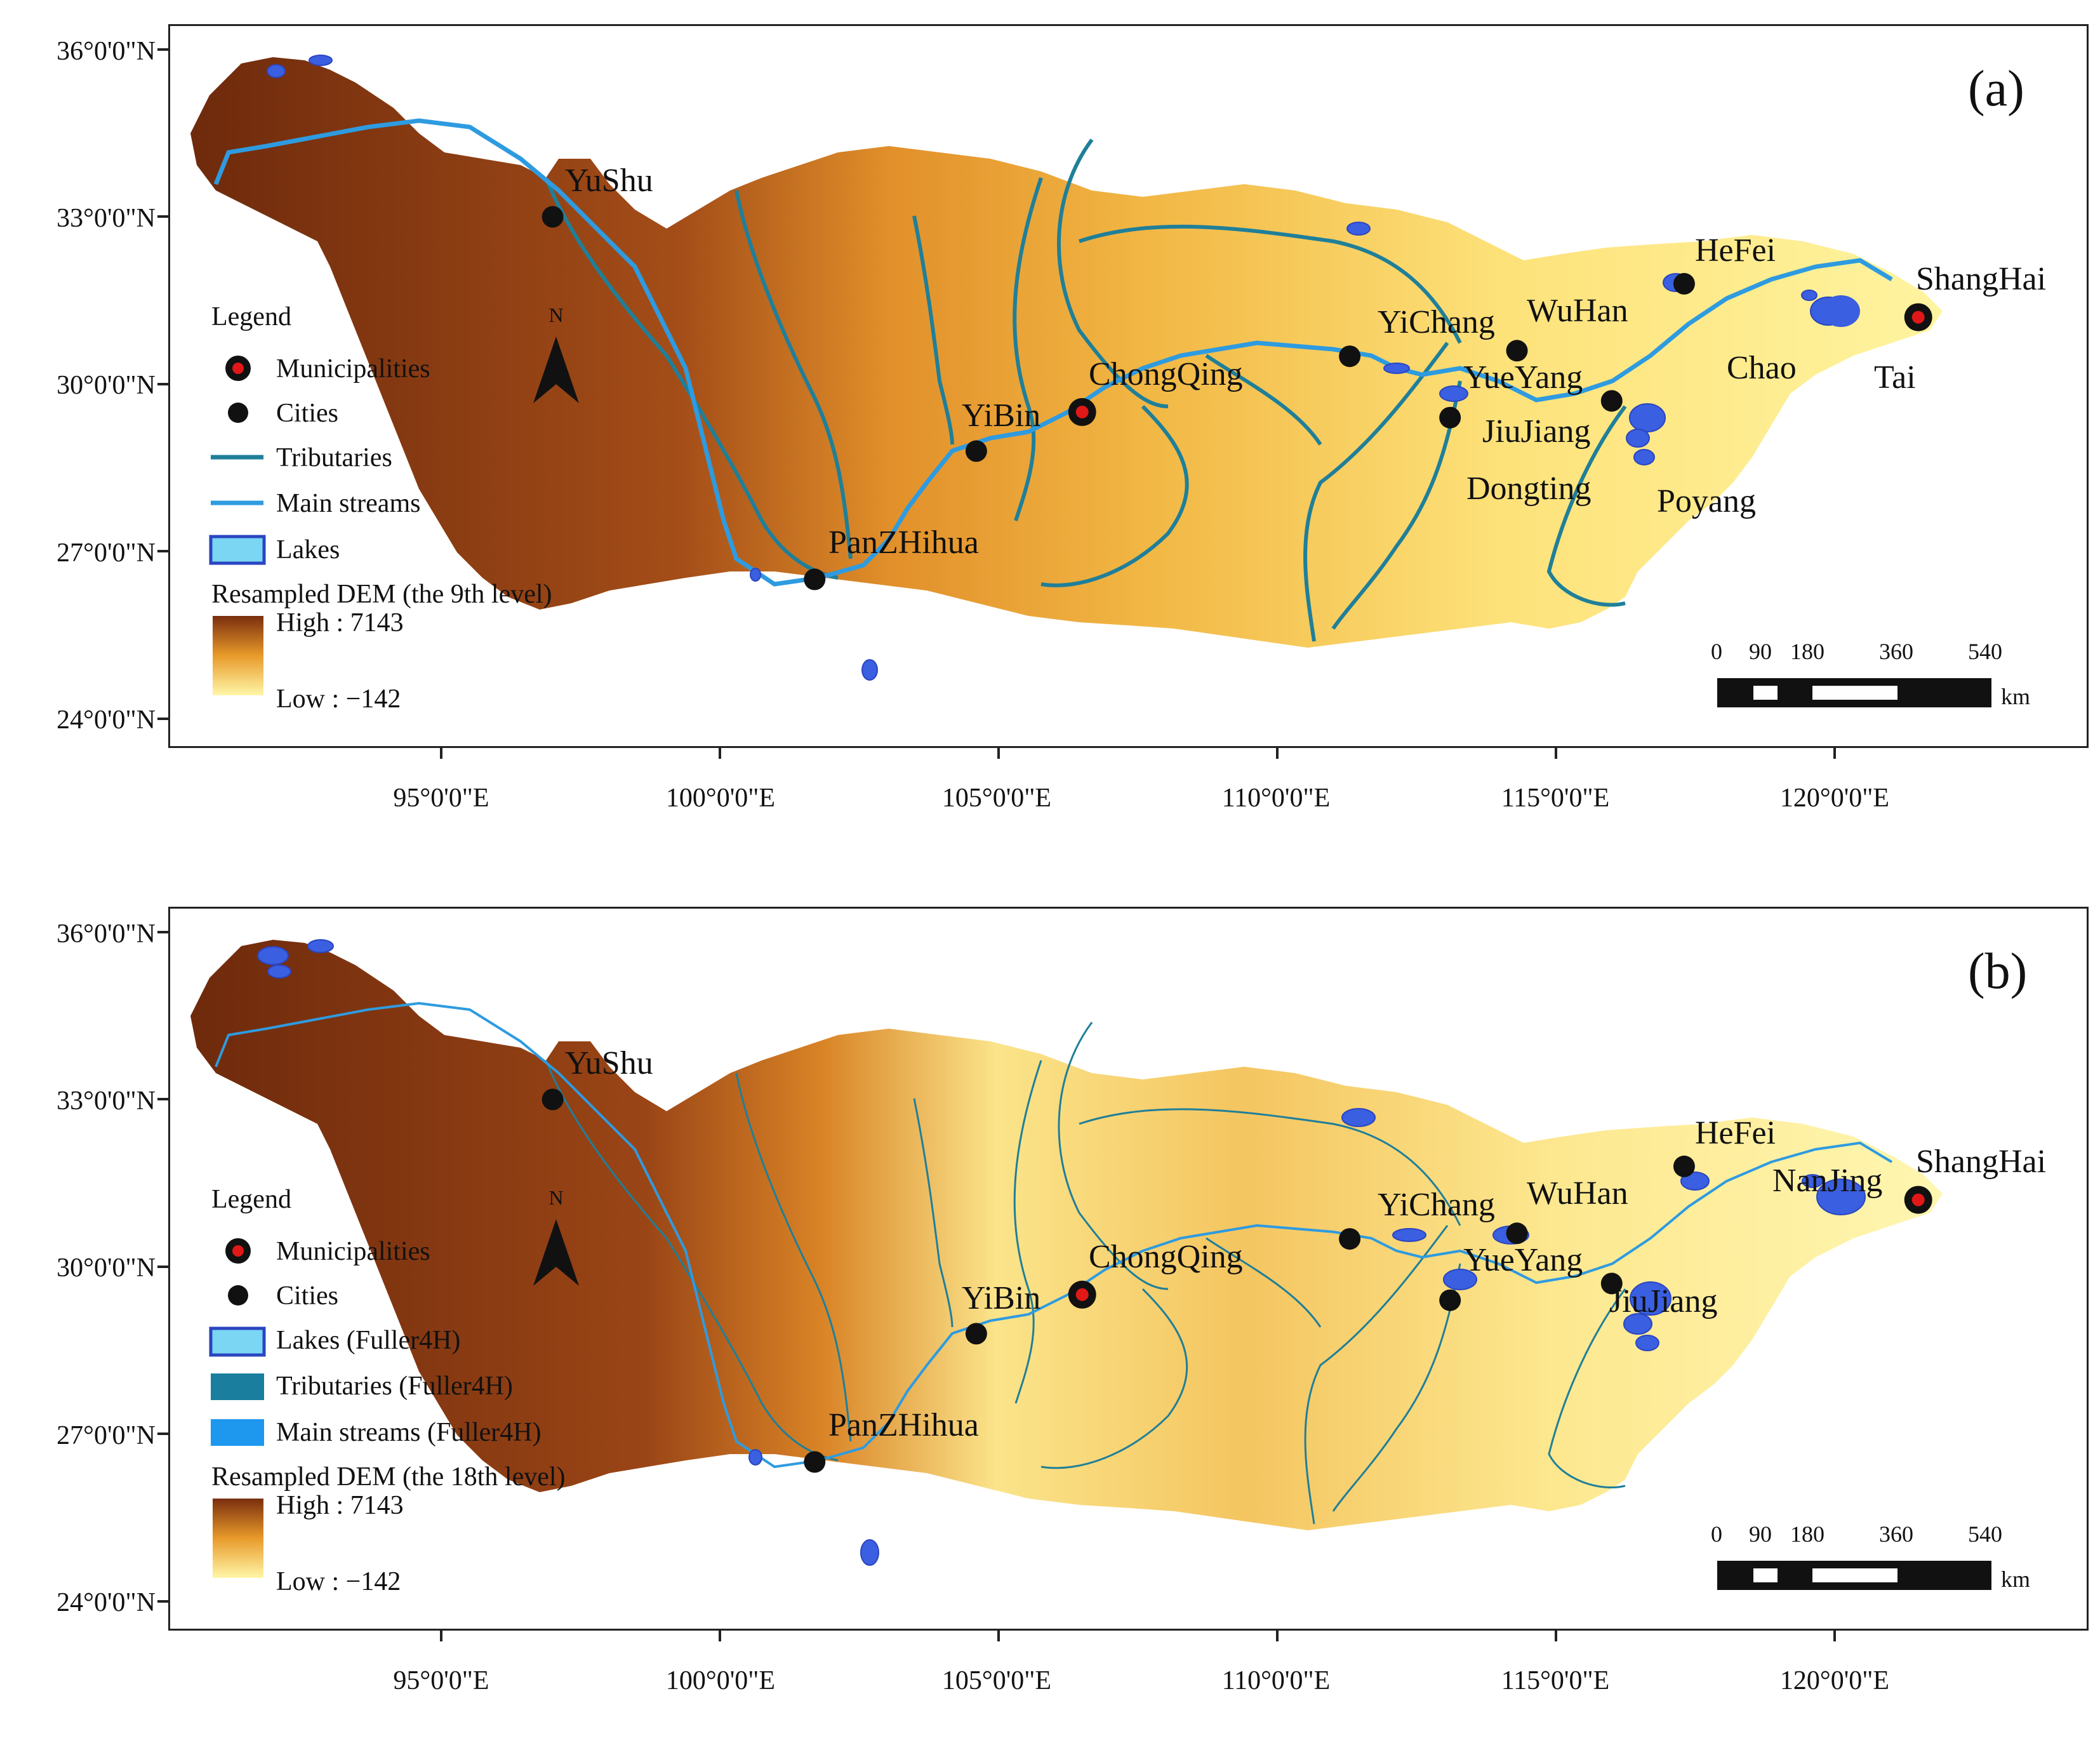 The image size is (2100, 1743). Describe the element at coordinates (307, 413) in the screenshot. I see `legend-item-cities-a: Cities` at that location.